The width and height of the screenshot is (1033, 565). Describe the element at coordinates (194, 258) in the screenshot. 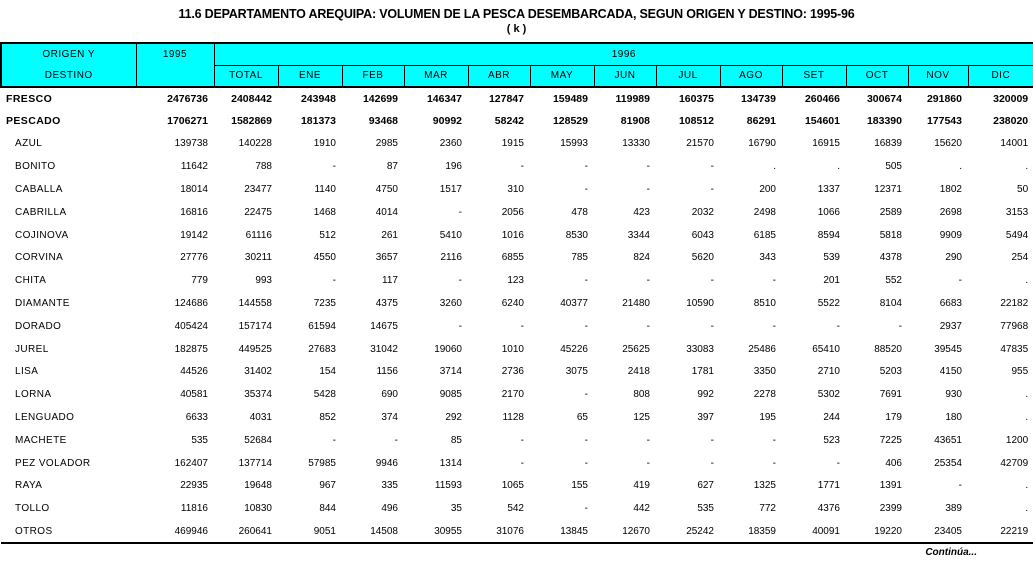

I see `value-cell: 27776` at that location.